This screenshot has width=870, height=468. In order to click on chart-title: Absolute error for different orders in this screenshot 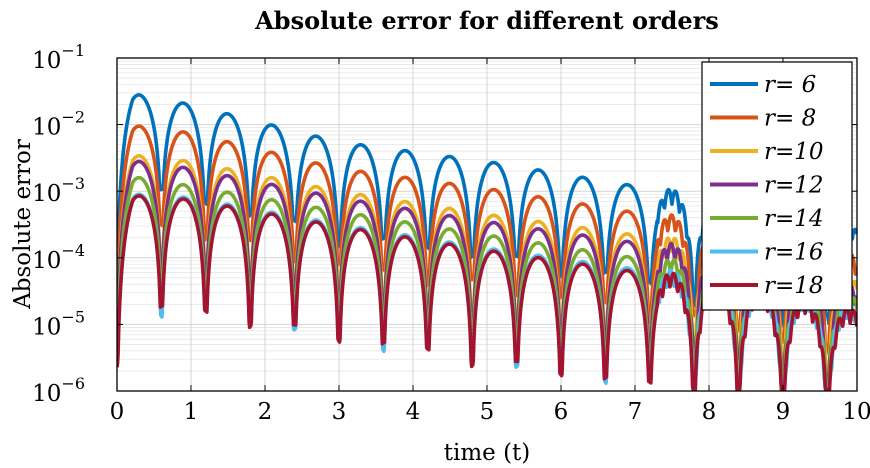, I will do `click(486, 20)`.